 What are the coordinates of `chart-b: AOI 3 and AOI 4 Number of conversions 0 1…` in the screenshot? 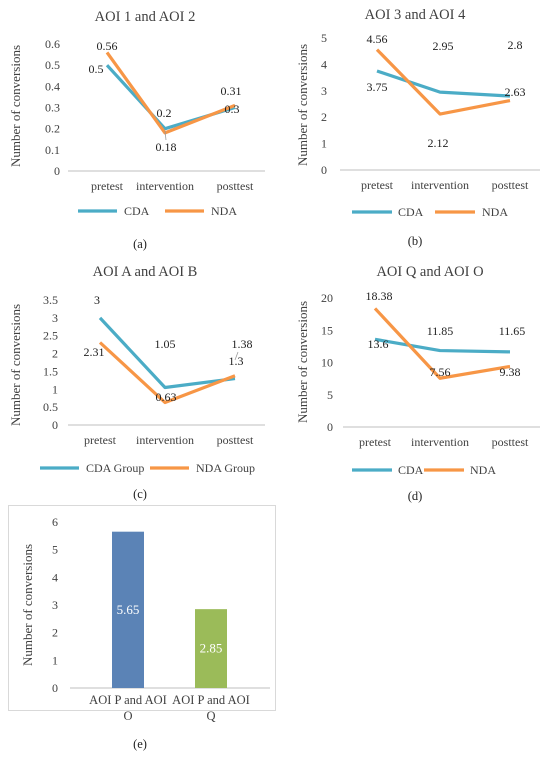 It's located at (417, 127).